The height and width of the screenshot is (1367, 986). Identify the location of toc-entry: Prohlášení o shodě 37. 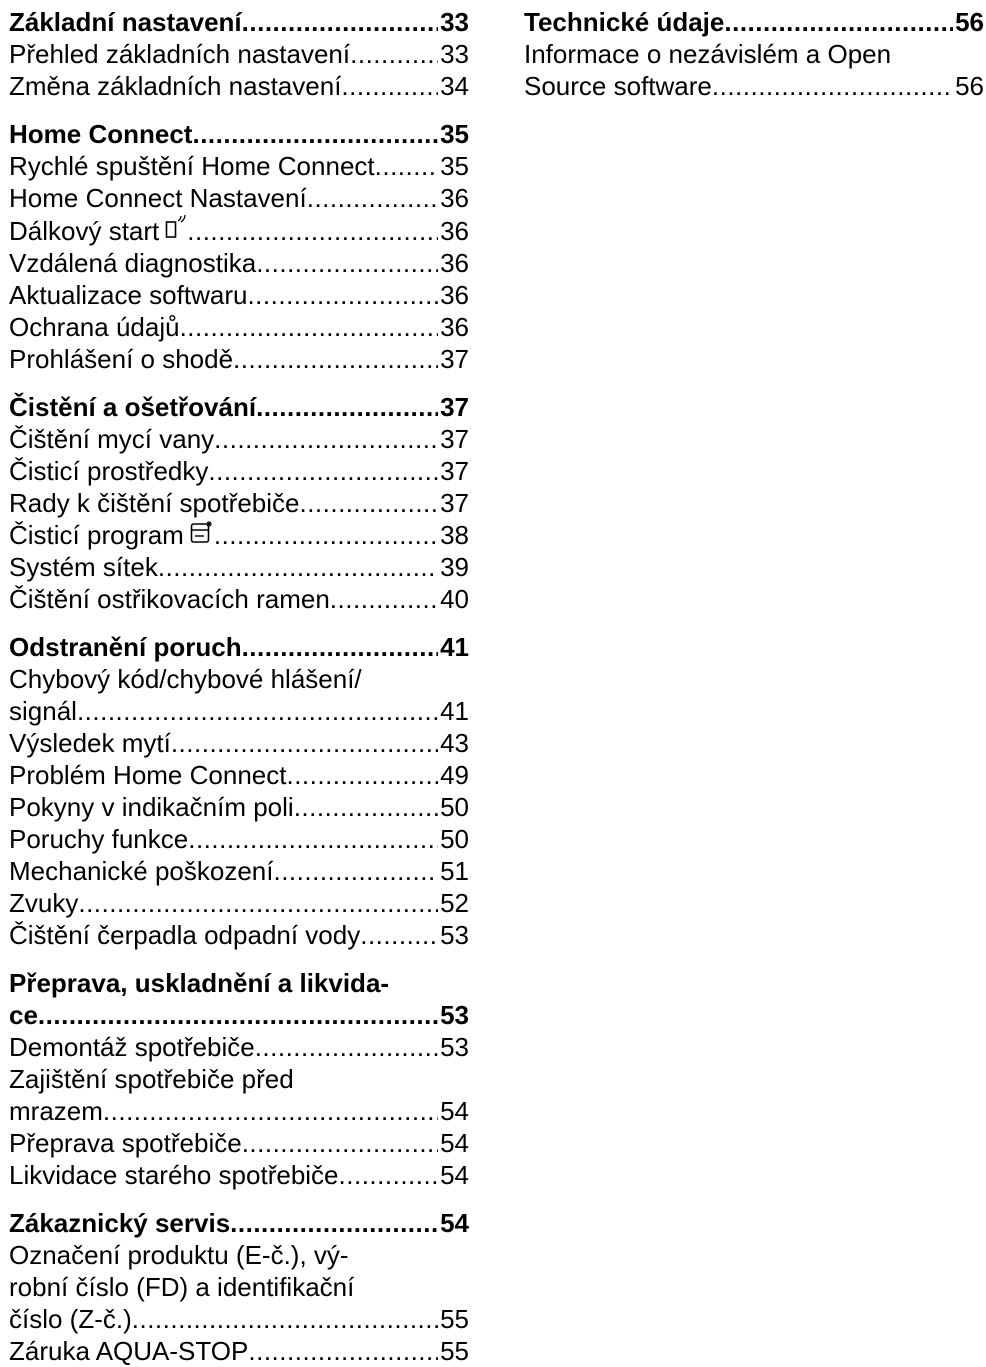
(239, 359).